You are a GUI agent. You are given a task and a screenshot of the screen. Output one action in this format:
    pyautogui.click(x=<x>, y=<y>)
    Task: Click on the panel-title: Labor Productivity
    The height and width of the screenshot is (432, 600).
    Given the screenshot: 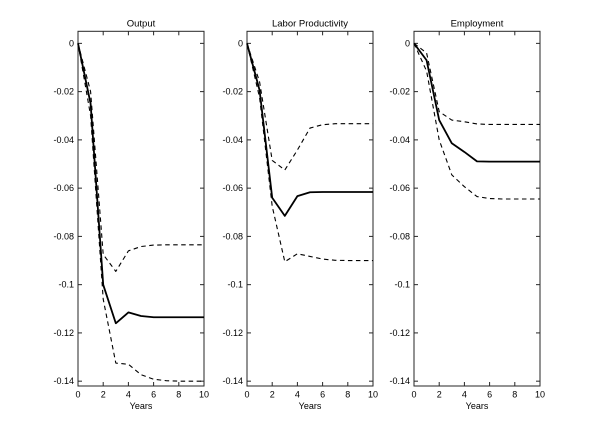 What is the action you would take?
    pyautogui.click(x=310, y=24)
    